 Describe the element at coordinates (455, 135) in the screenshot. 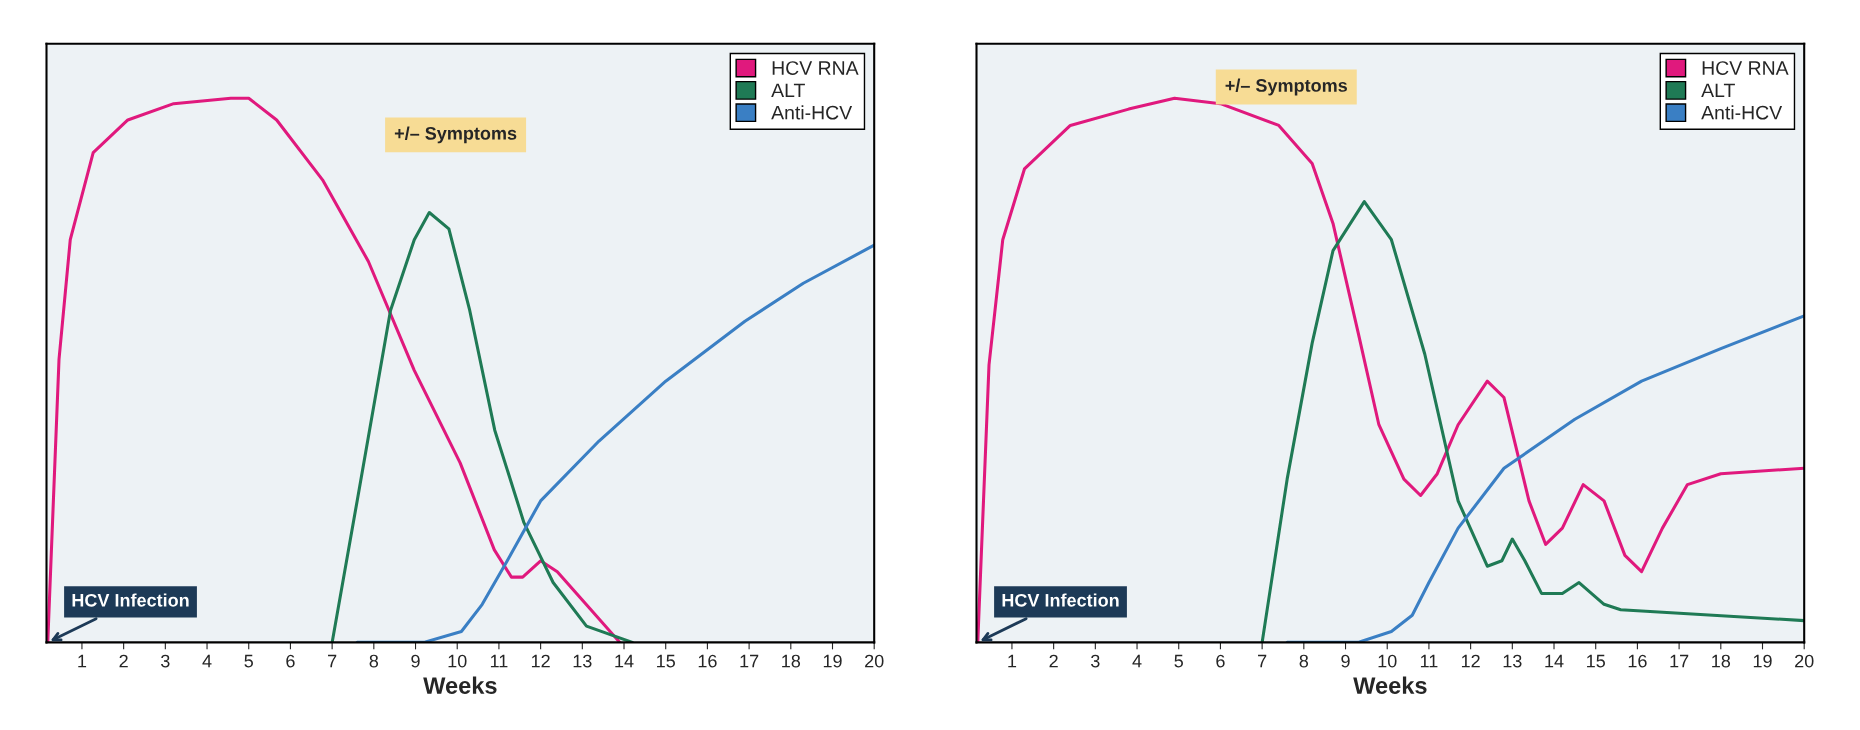

I see `annotation: +/– Symptoms` at that location.